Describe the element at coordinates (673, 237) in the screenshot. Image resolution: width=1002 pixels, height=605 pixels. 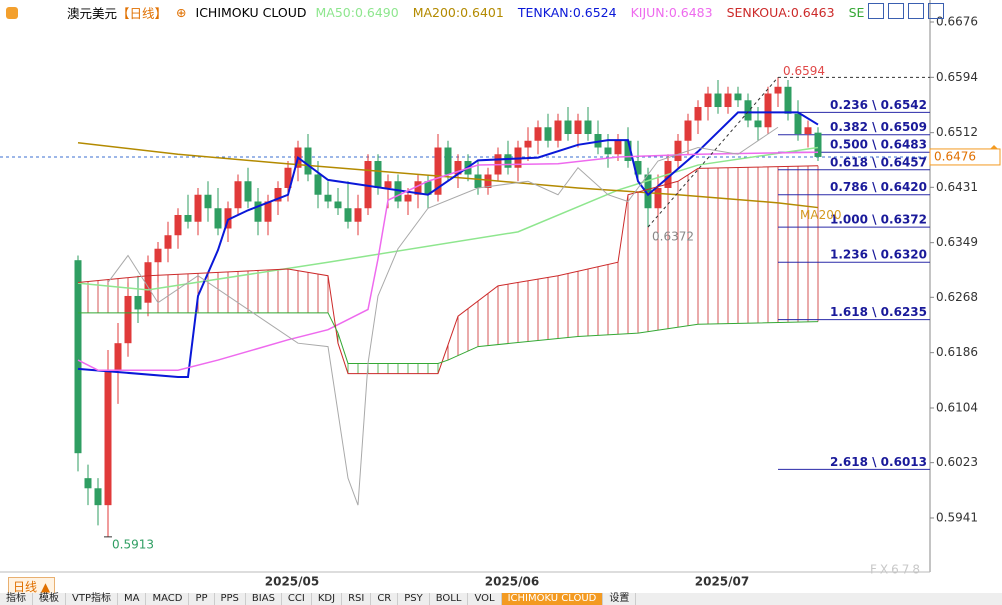
I see `swing-low-label: 0.6372` at that location.